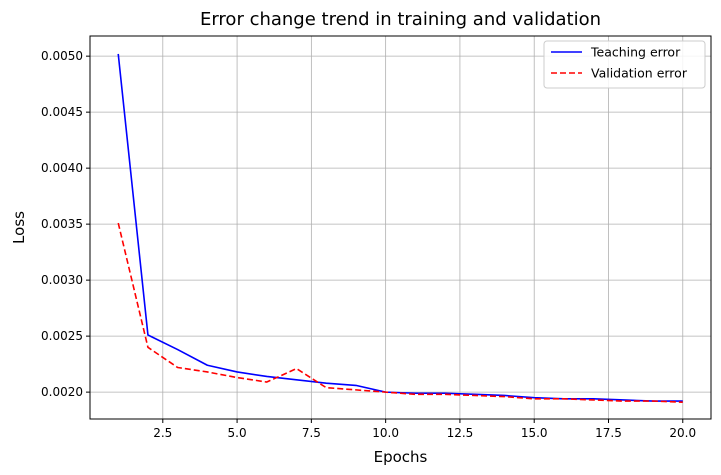  What do you see at coordinates (534, 433) in the screenshot?
I see `x-tick-label: 15.0` at bounding box center [534, 433].